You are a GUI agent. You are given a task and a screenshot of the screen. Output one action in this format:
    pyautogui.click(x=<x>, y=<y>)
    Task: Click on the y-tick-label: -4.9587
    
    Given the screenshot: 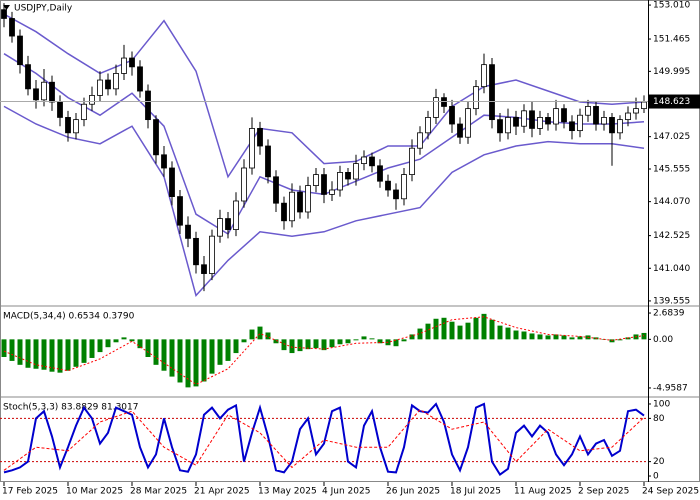 What is the action you would take?
    pyautogui.click(x=670, y=388)
    